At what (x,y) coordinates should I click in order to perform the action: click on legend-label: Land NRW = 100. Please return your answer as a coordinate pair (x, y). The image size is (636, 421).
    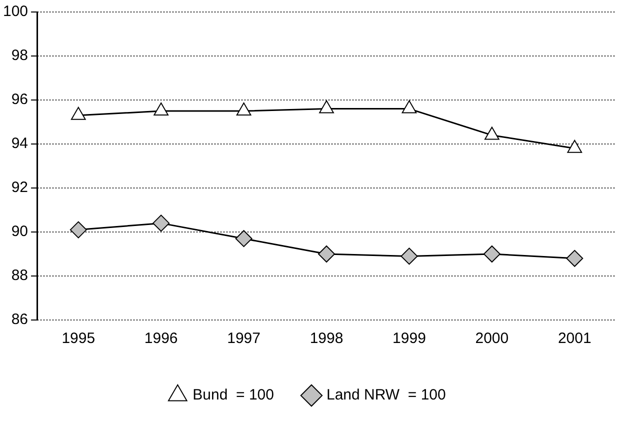
    Looking at the image, I should click on (386, 395).